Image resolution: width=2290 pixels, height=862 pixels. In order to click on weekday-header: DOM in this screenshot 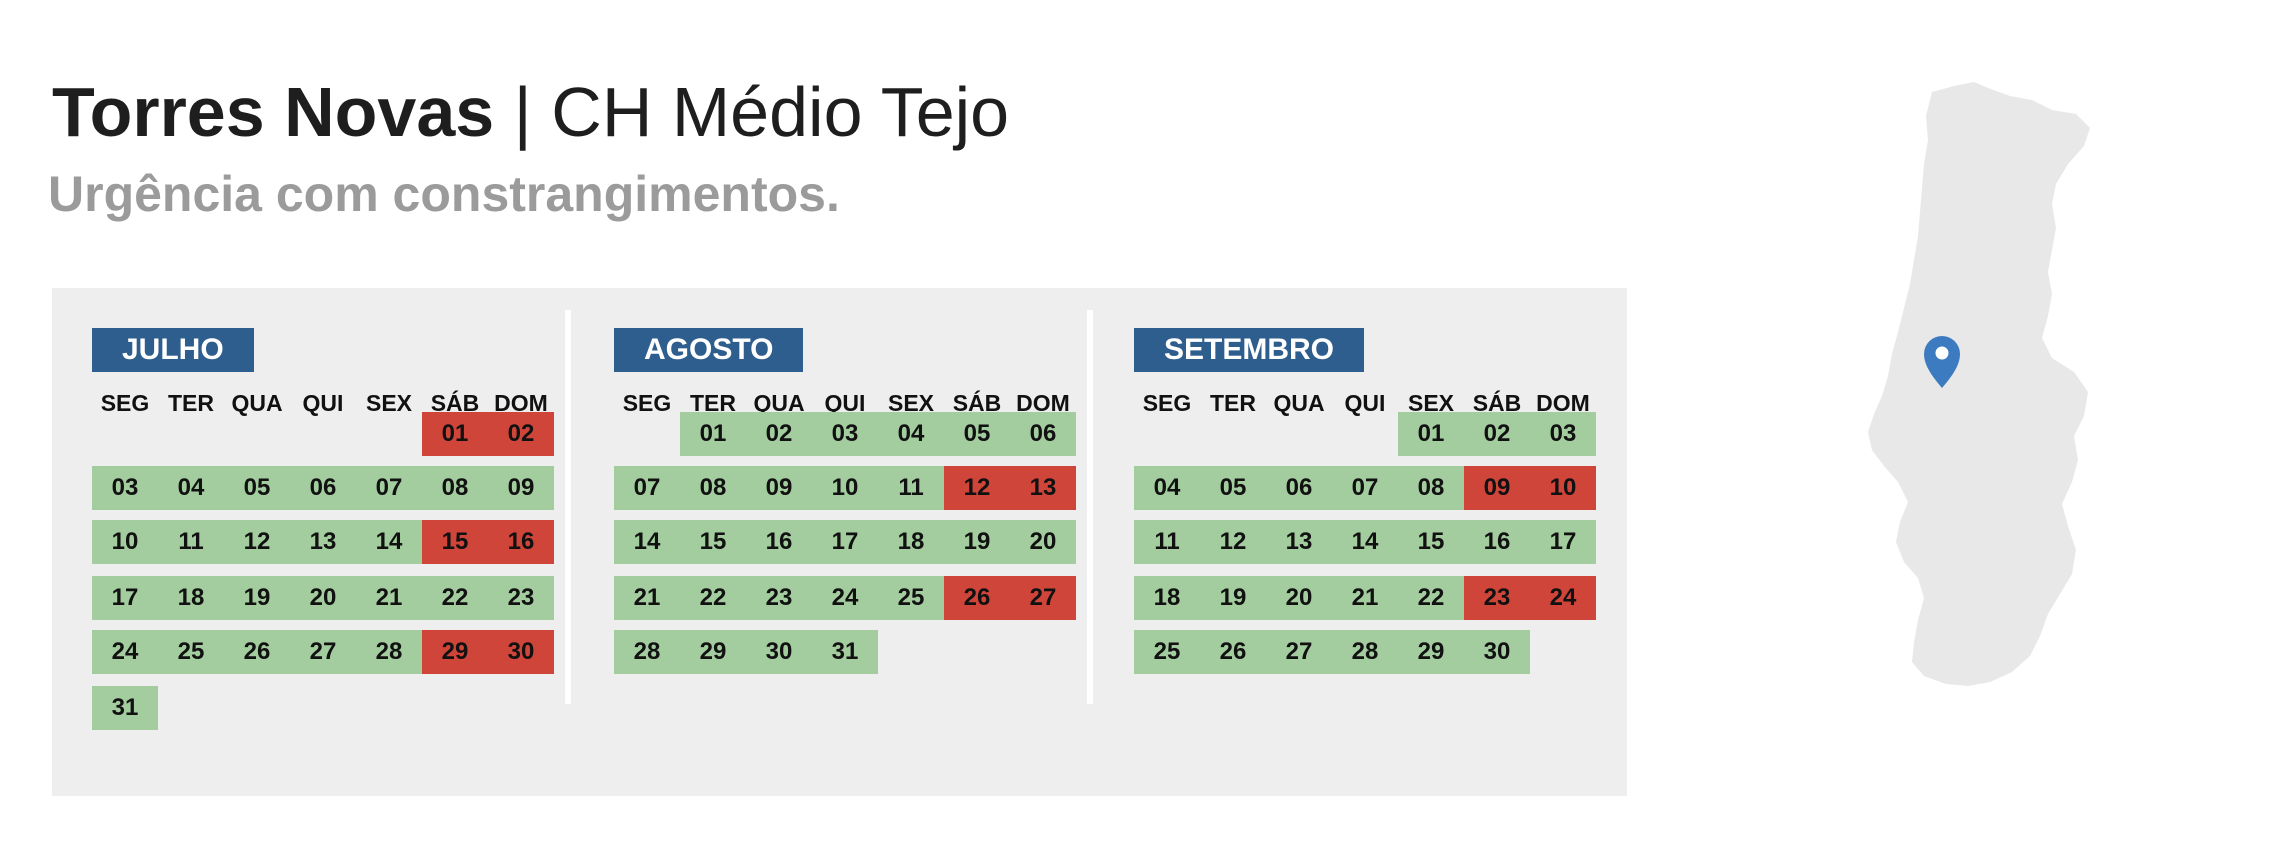, I will do `click(1043, 403)`.